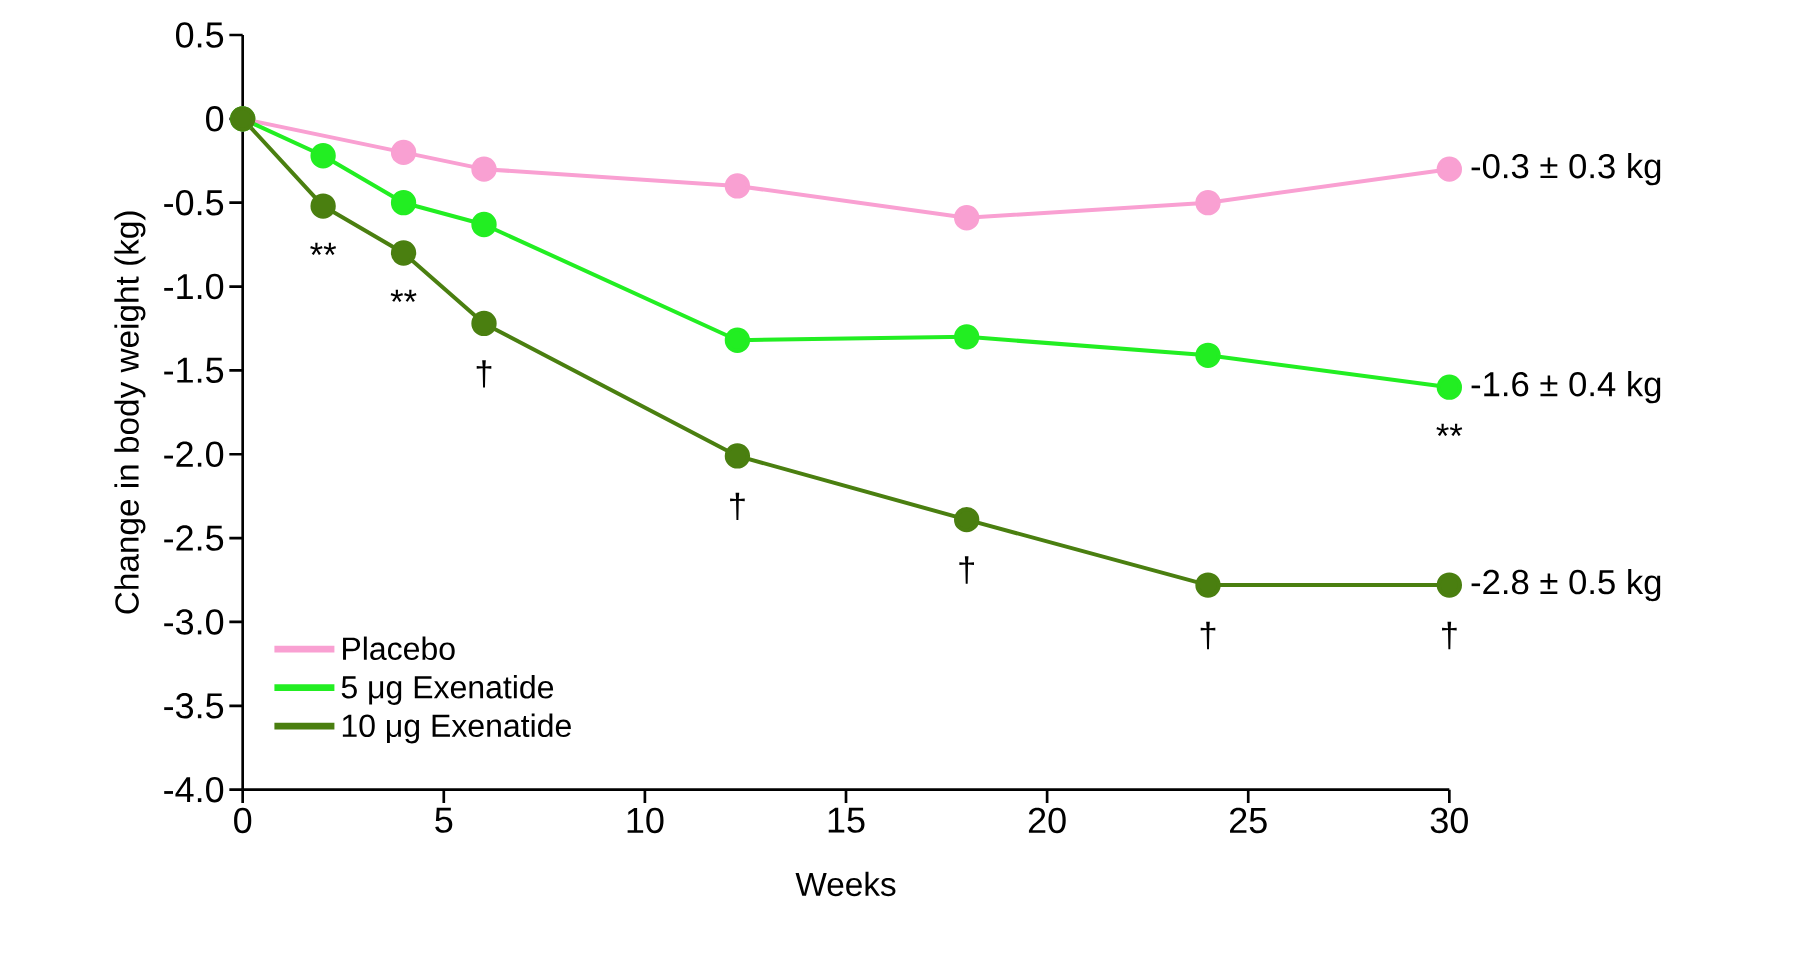 This screenshot has width=1807, height=967. I want to click on y-tick-label: -1.5, so click(194, 370).